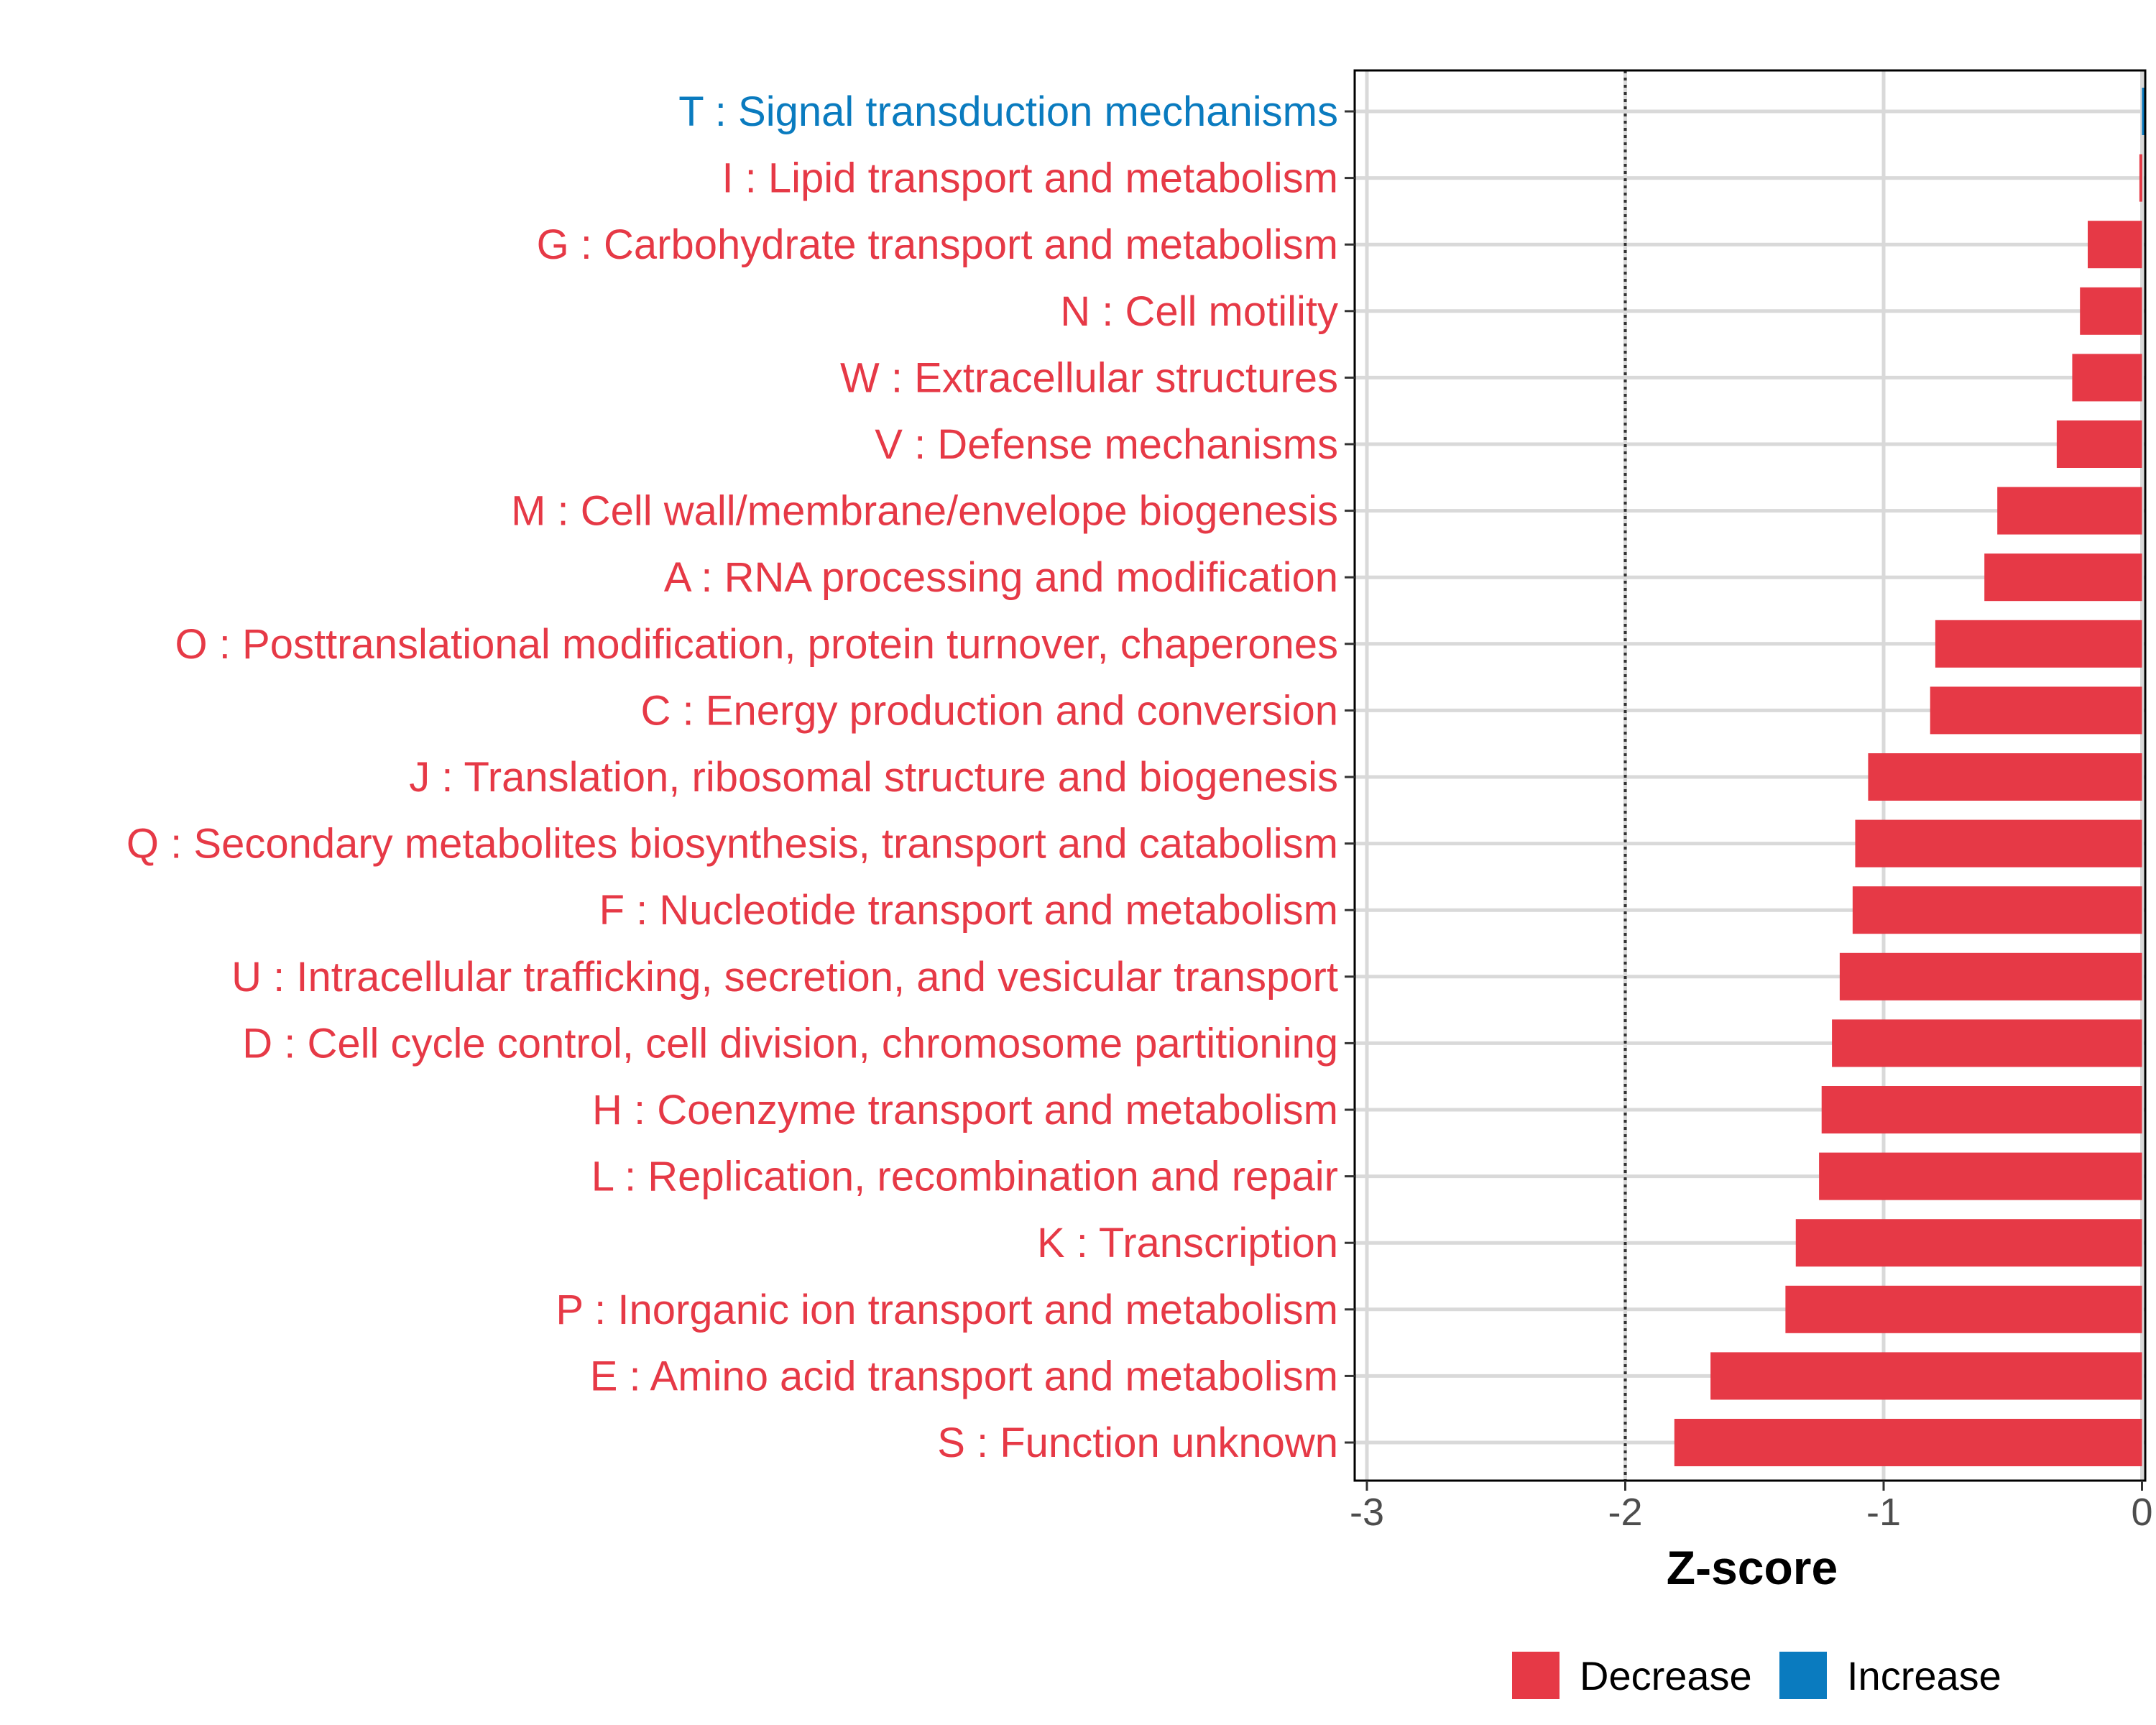  What do you see at coordinates (1757, 1675) in the screenshot?
I see `legend: Decrease Increase` at bounding box center [1757, 1675].